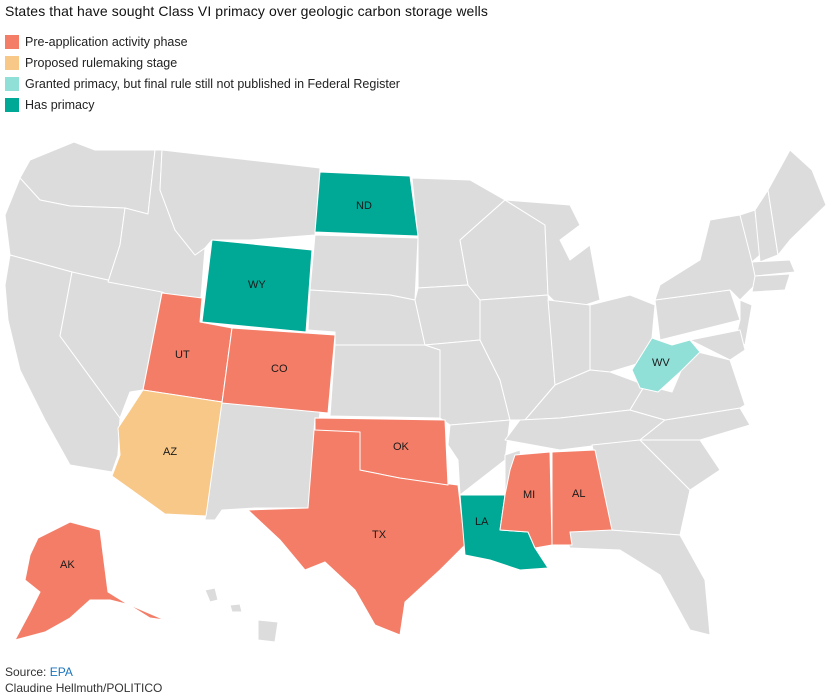 The height and width of the screenshot is (697, 827). Describe the element at coordinates (60, 104) in the screenshot. I see `legend-label-has-primacy: Has primacy` at that location.